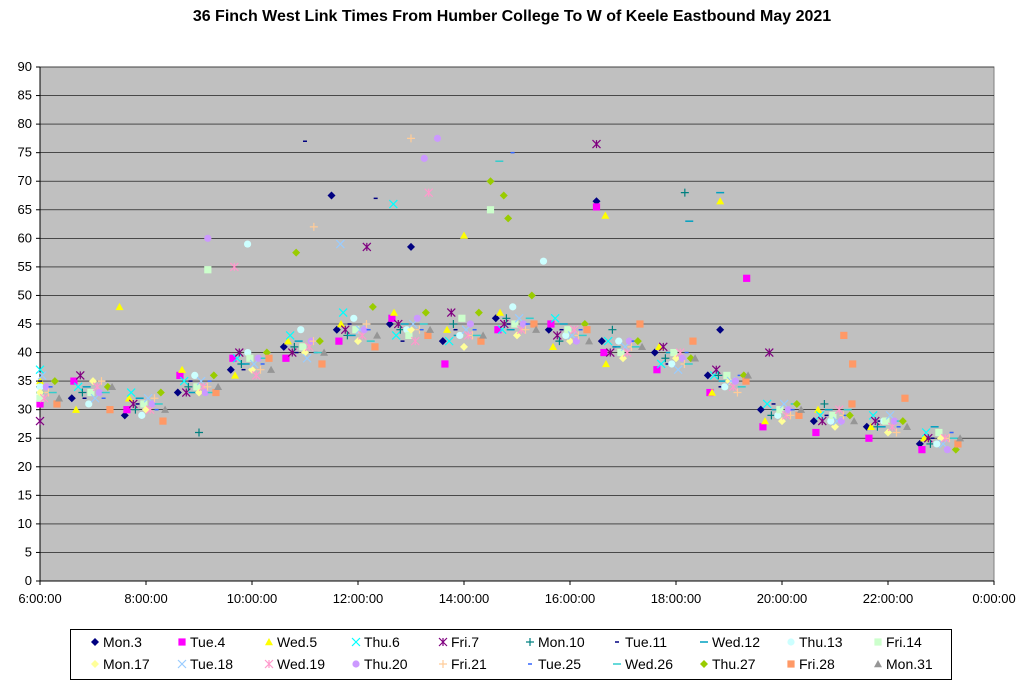  What do you see at coordinates (729, 642) in the screenshot?
I see `legend-item: Wed.12` at bounding box center [729, 642].